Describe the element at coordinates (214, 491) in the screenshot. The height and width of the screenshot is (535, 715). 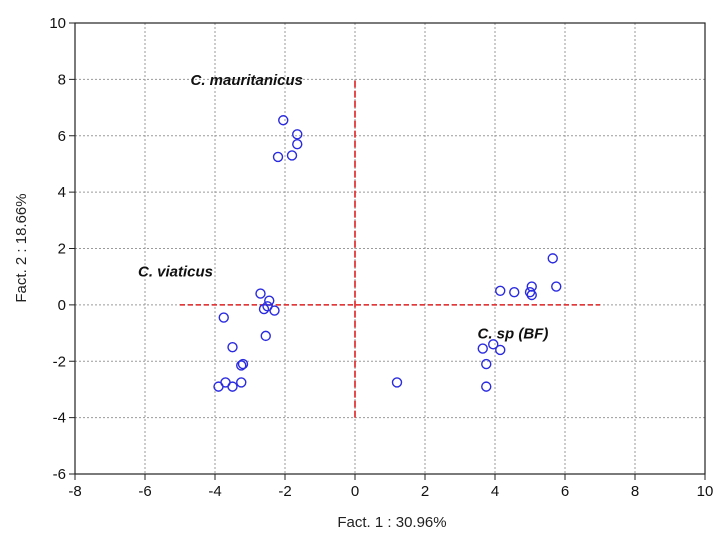
I see `x-tick-label: -4` at that location.